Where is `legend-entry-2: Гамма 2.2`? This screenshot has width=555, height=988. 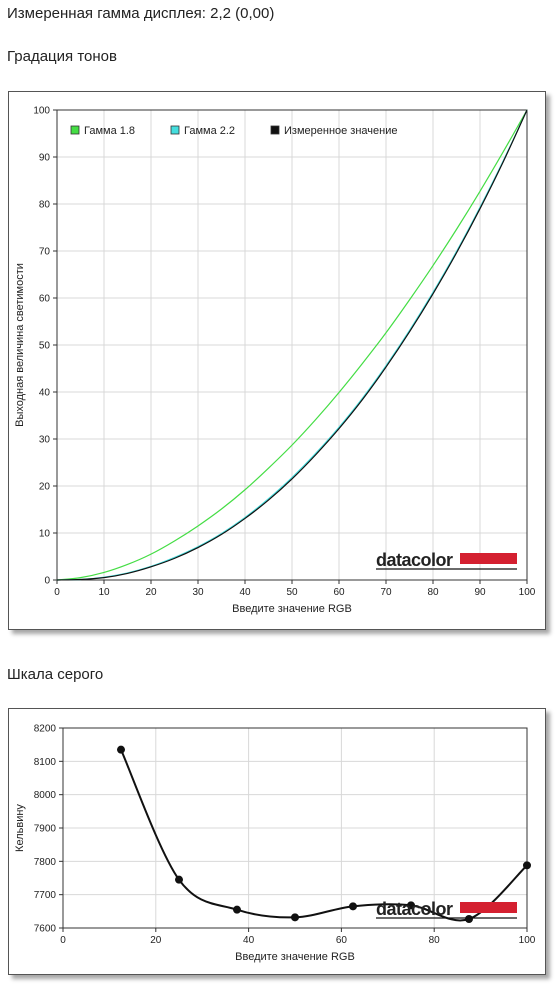 legend-entry-2: Гамма 2.2 is located at coordinates (209, 131).